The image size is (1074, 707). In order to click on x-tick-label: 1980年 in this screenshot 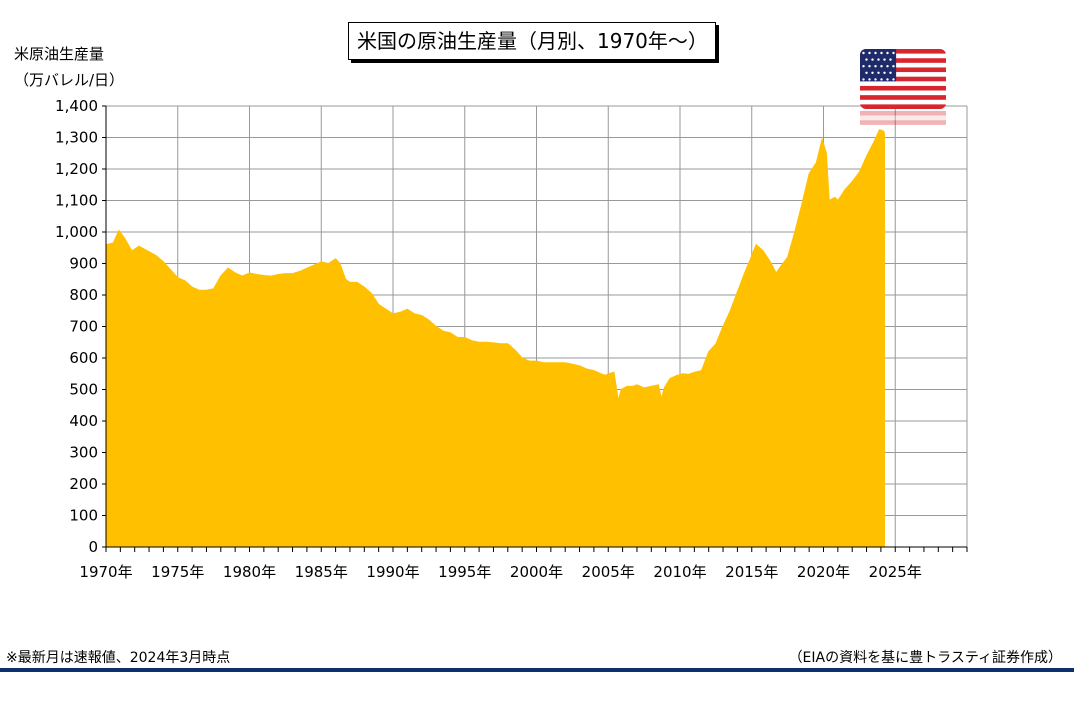, I will do `click(249, 572)`.